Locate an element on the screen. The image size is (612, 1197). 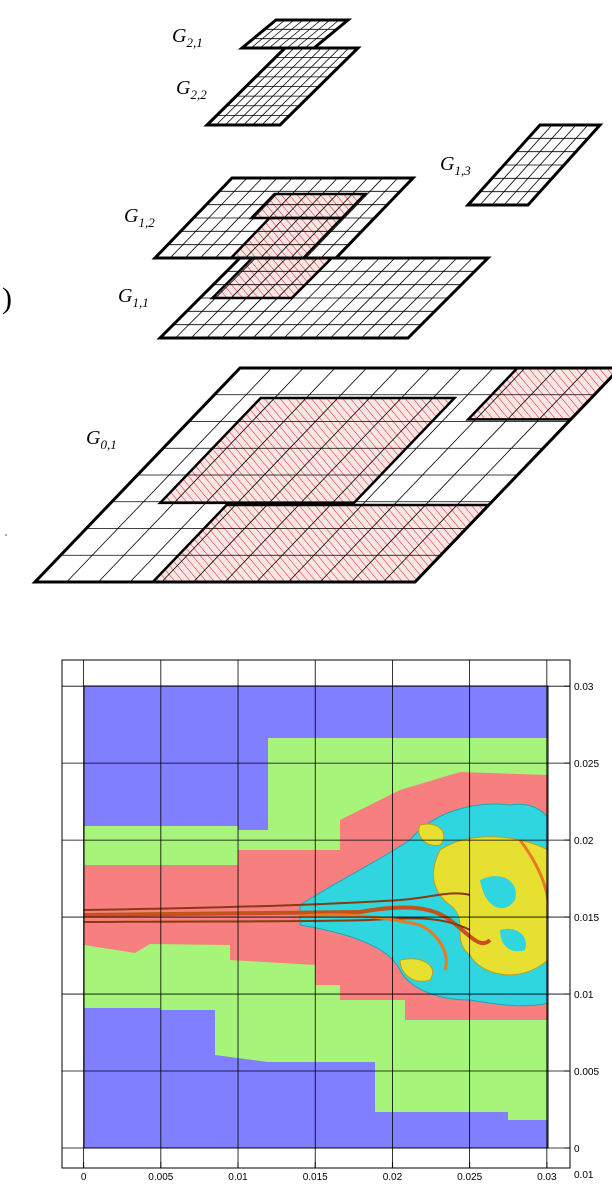
grid-label: G1,1 is located at coordinates (133, 297).